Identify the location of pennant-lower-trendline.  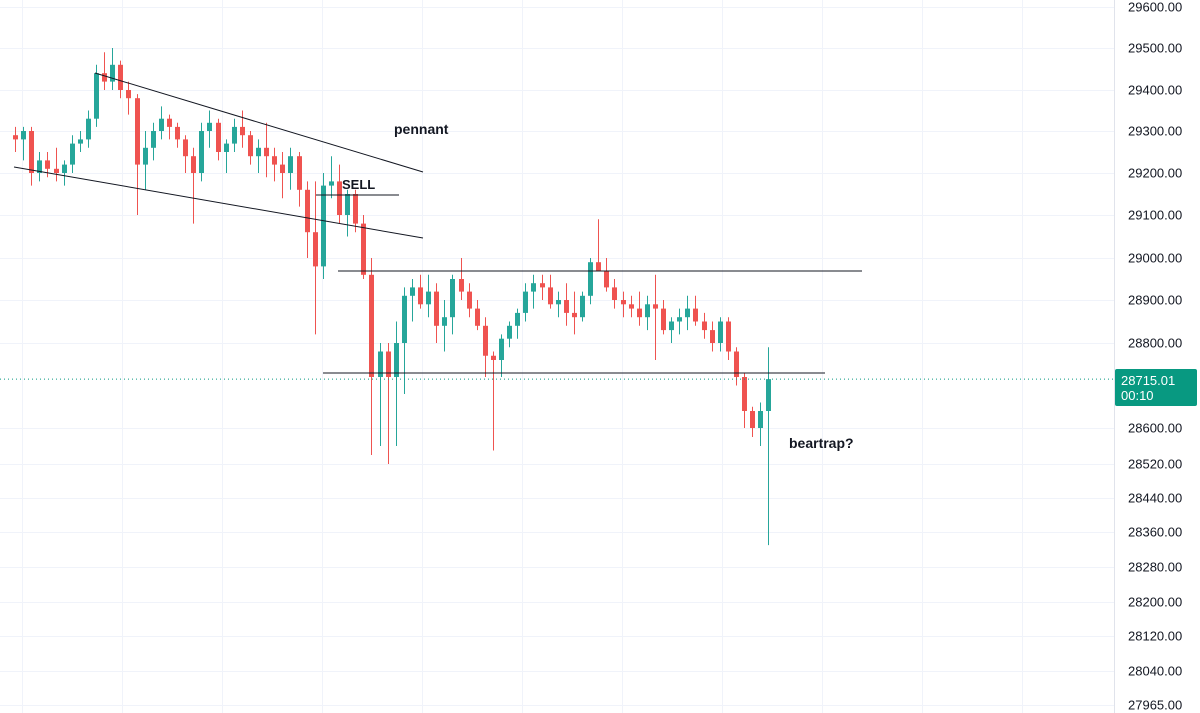
(218, 202).